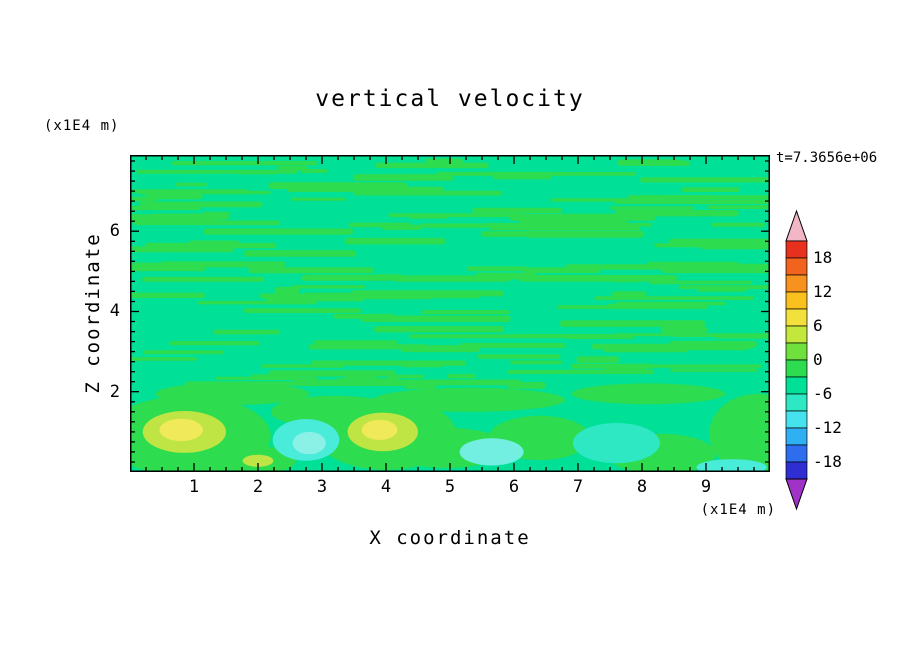 The width and height of the screenshot is (904, 654). I want to click on x-tick-label-1: 1, so click(194, 487).